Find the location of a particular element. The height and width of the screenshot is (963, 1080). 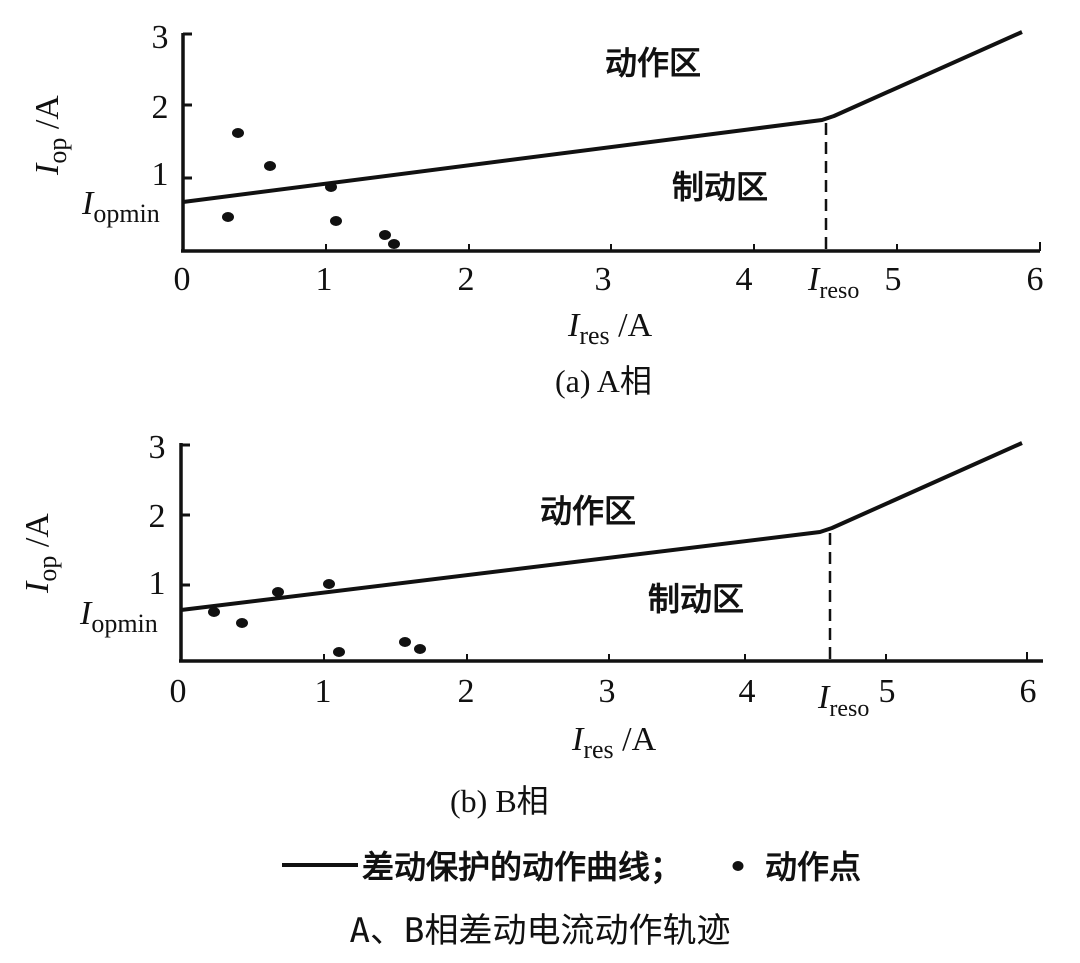

legend-line-label: 差动保护的动作曲线； is located at coordinates (522, 867).